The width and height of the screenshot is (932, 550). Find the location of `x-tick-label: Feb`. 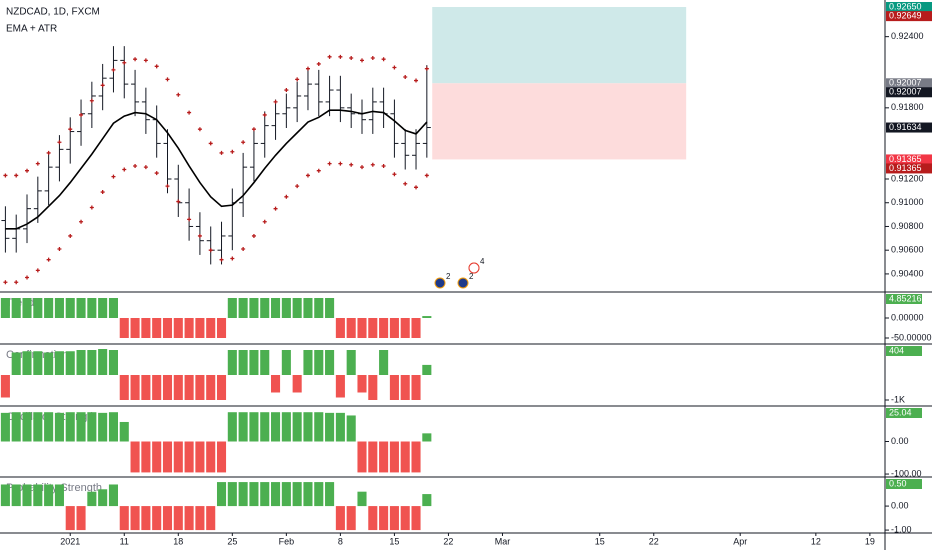

x-tick-label: Feb is located at coordinates (287, 541).